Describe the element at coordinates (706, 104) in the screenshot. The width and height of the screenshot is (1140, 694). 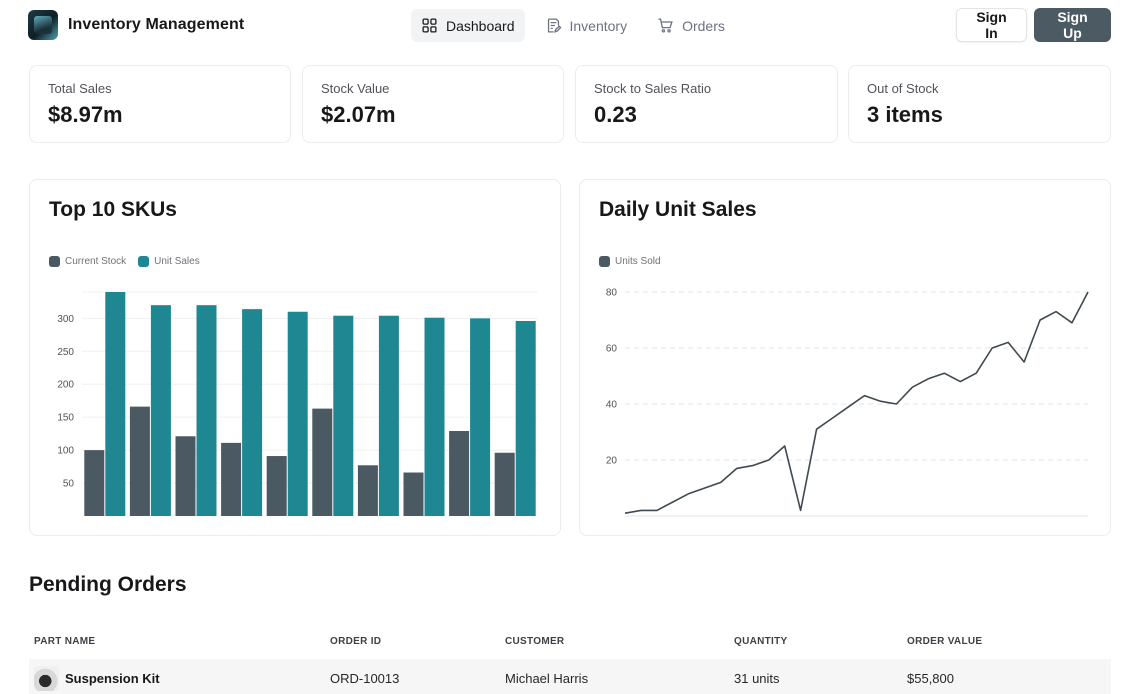
I see `kpi-stock-to-sales-ratio: Stock to Sales Ratio 0.23` at that location.